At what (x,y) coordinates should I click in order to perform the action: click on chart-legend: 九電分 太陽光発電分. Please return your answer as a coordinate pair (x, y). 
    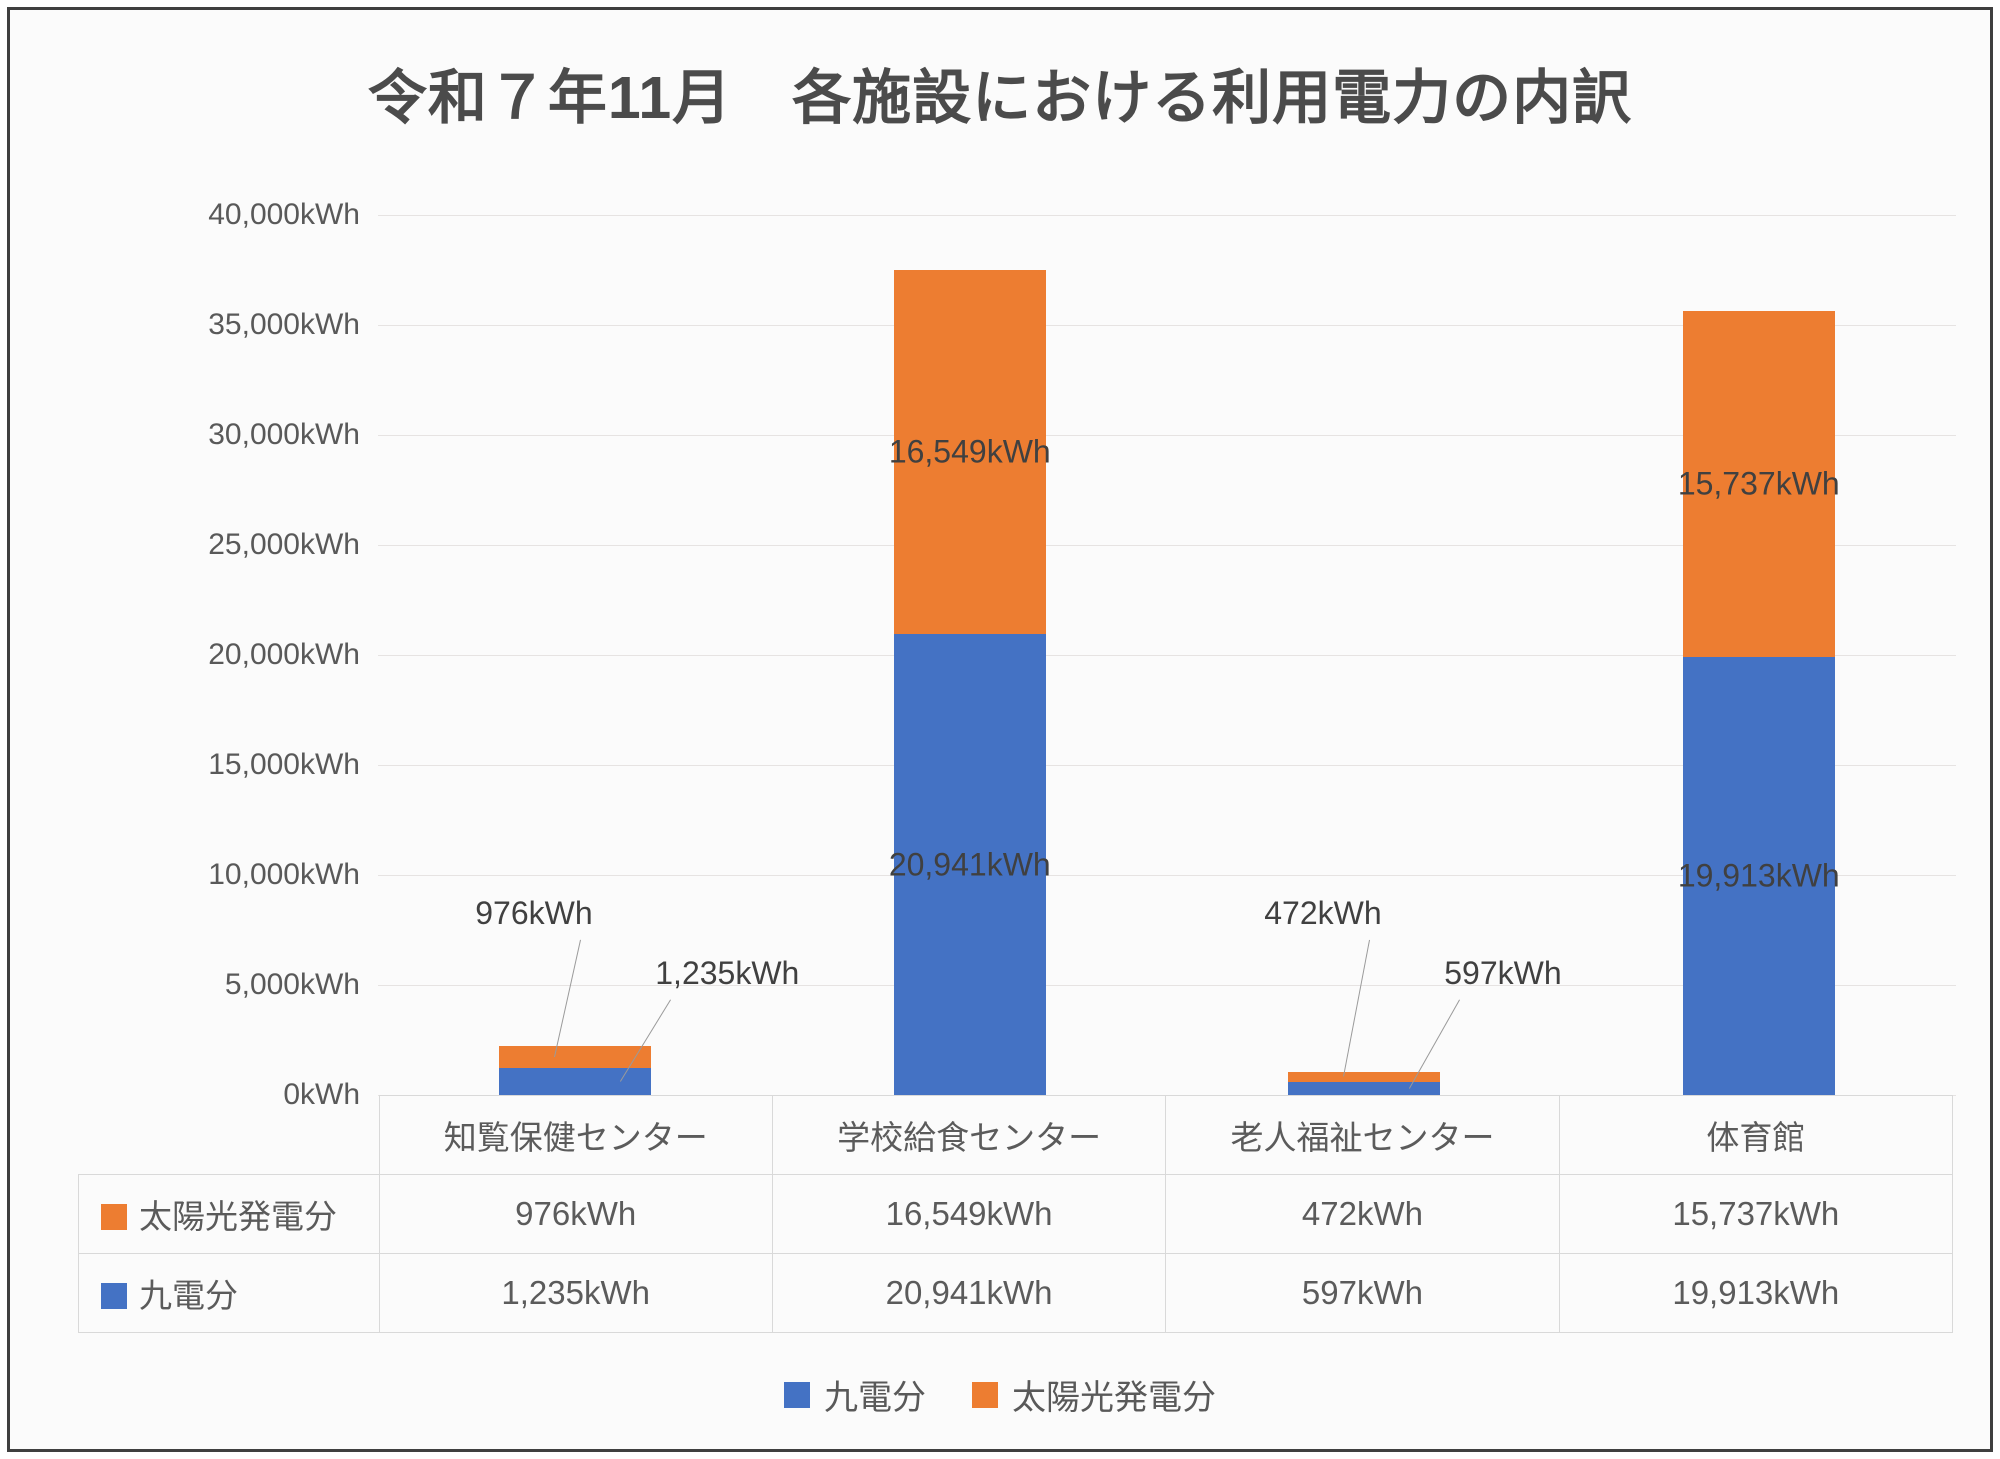
    Looking at the image, I should click on (1000, 1394).